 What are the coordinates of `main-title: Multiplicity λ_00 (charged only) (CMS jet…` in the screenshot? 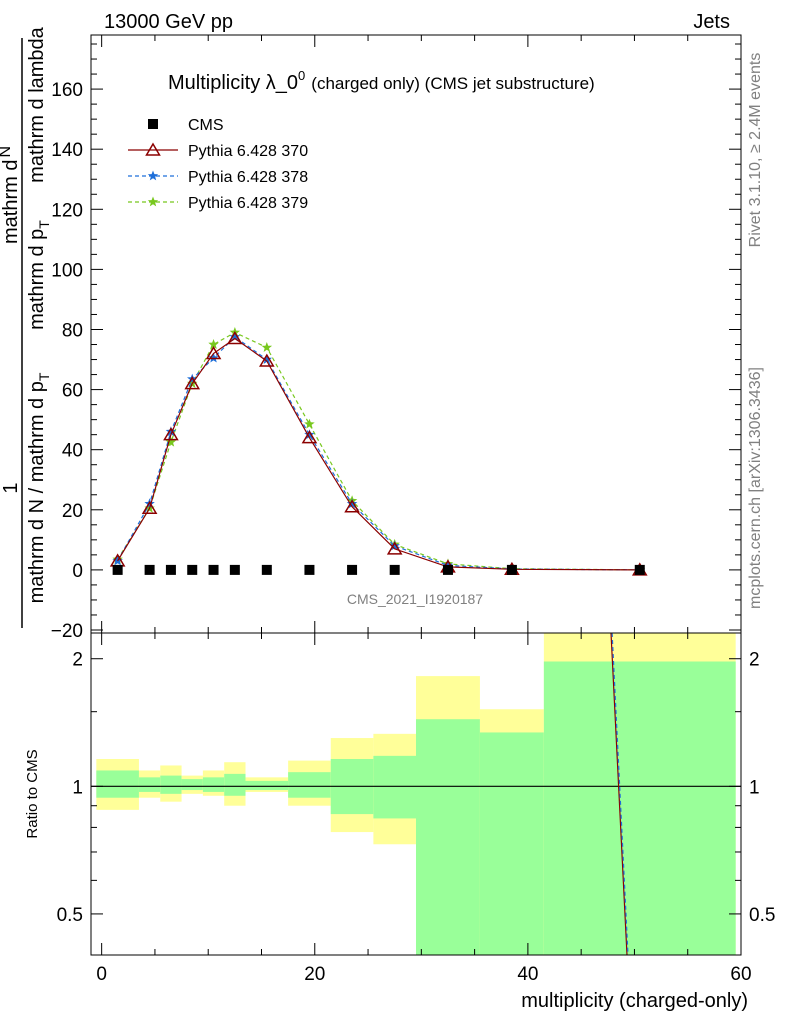 It's located at (381, 81).